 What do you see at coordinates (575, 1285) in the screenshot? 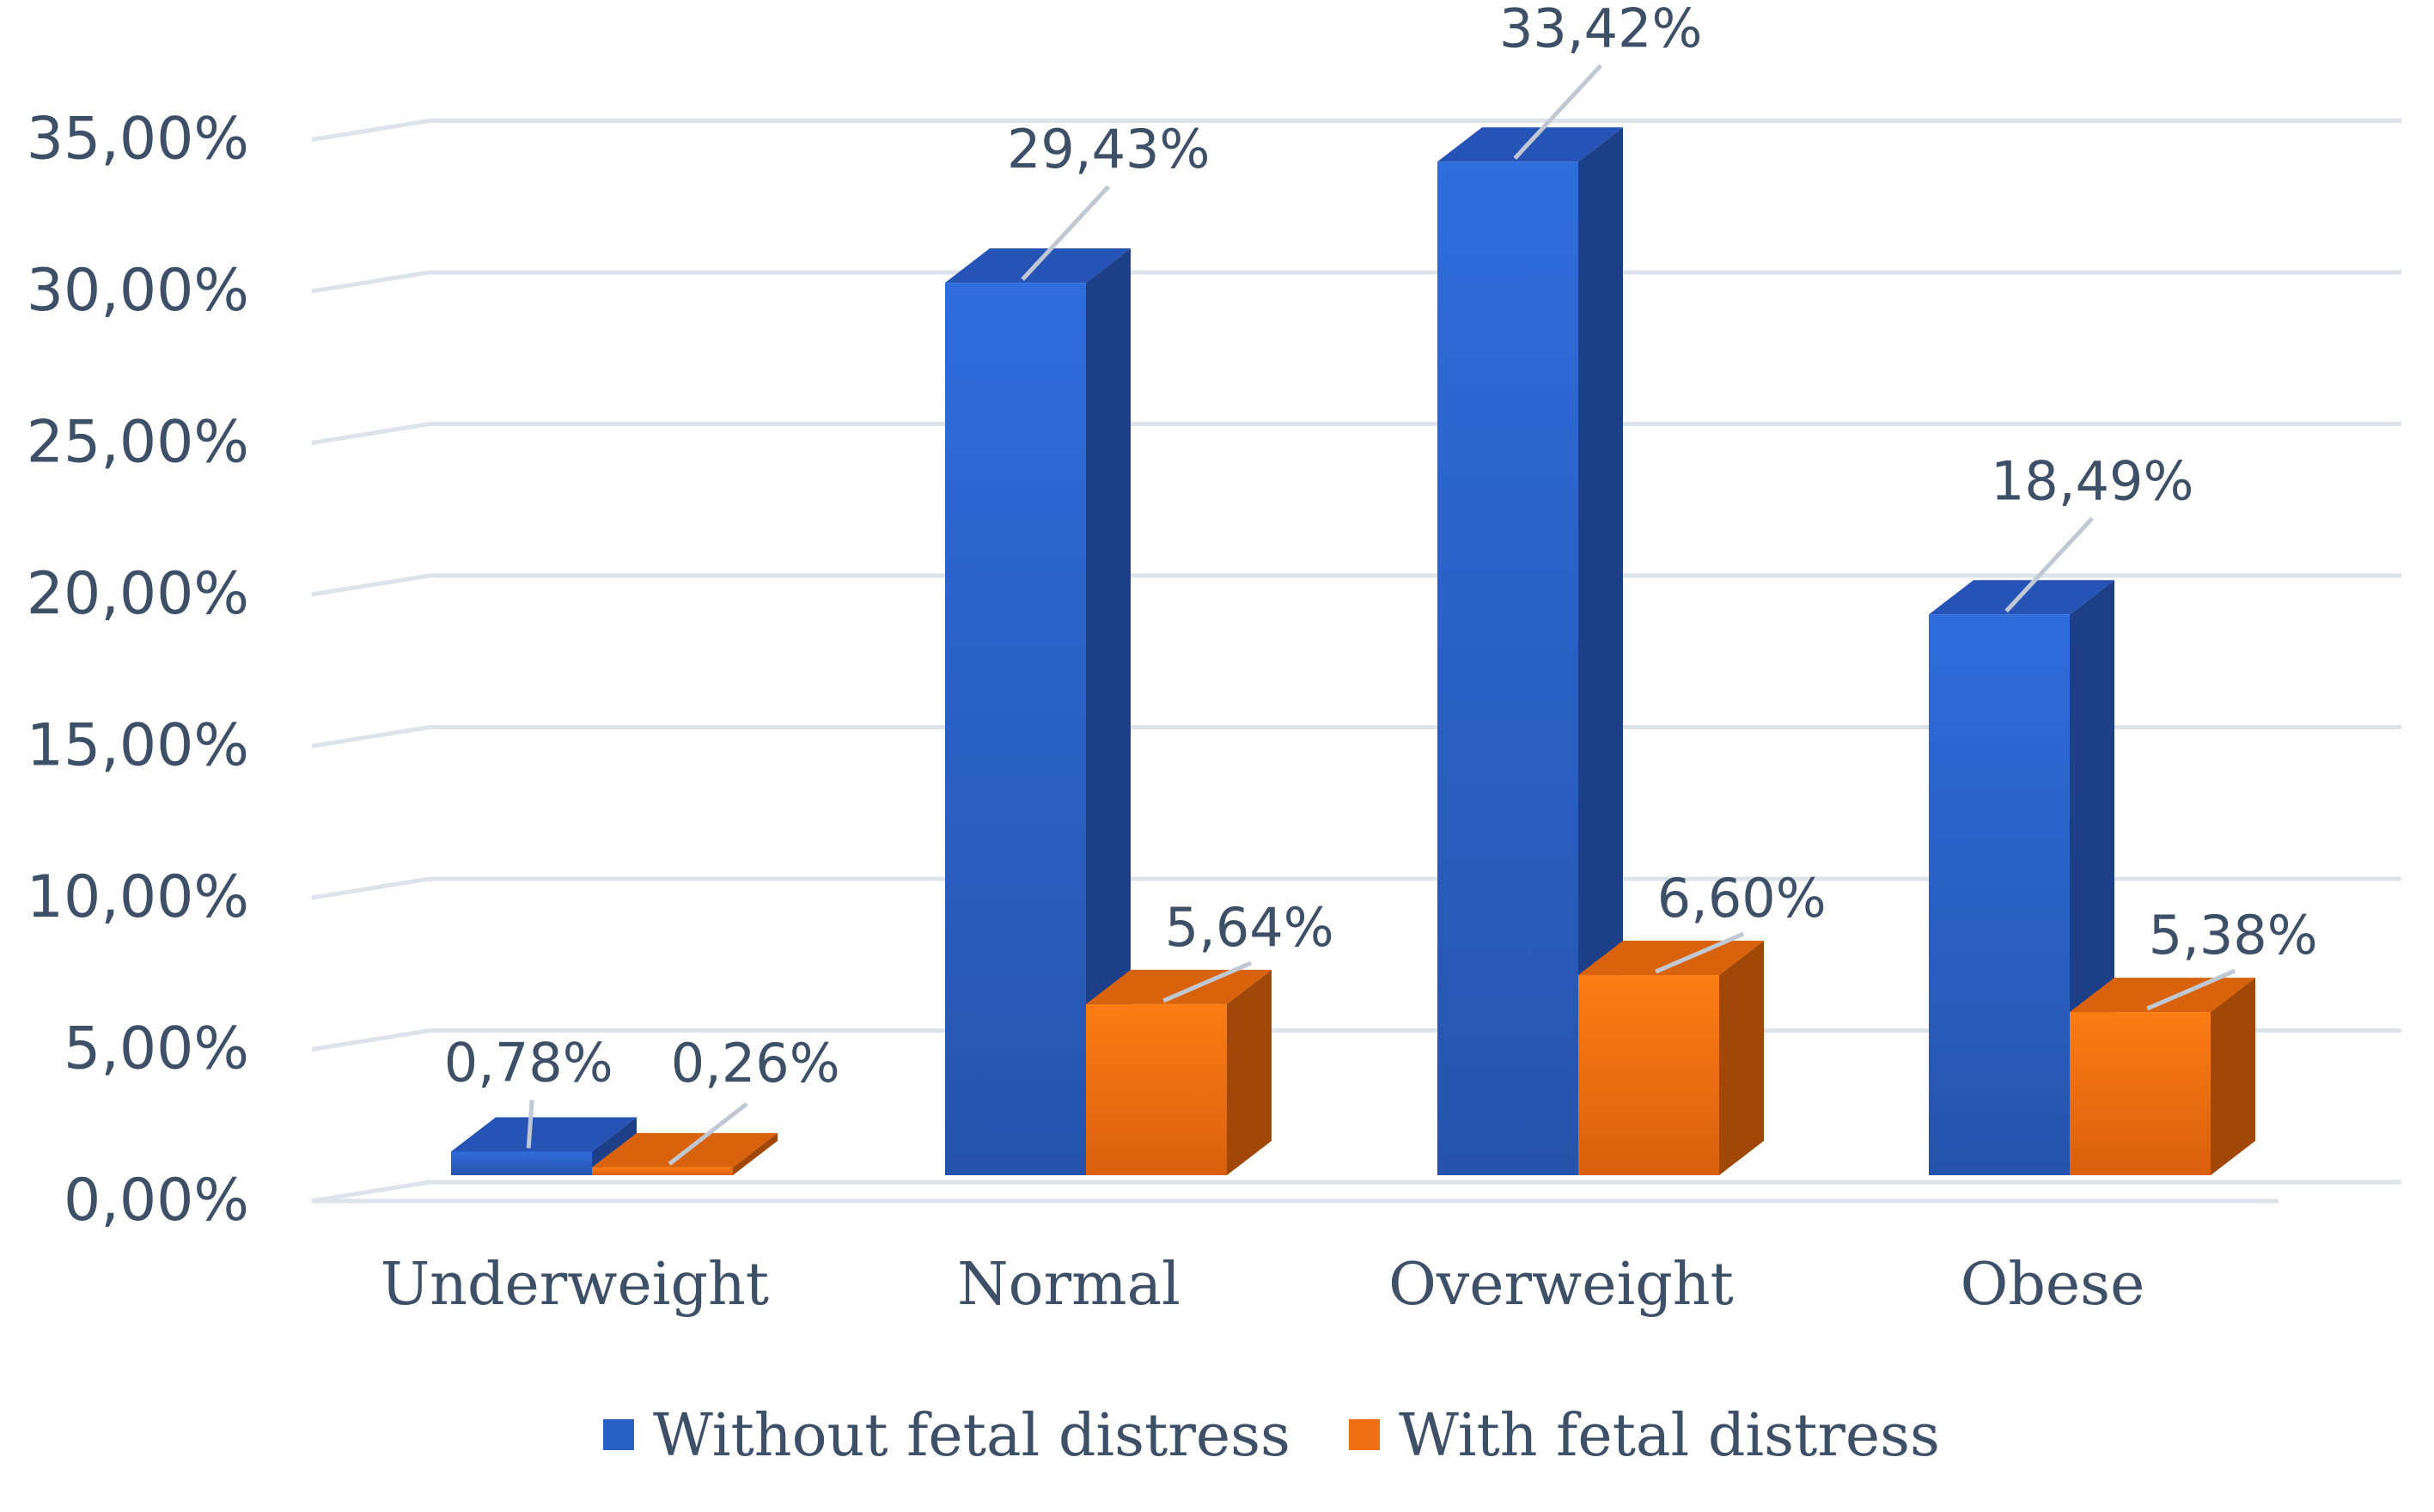
I see `category-label-underweight: Underweight` at bounding box center [575, 1285].